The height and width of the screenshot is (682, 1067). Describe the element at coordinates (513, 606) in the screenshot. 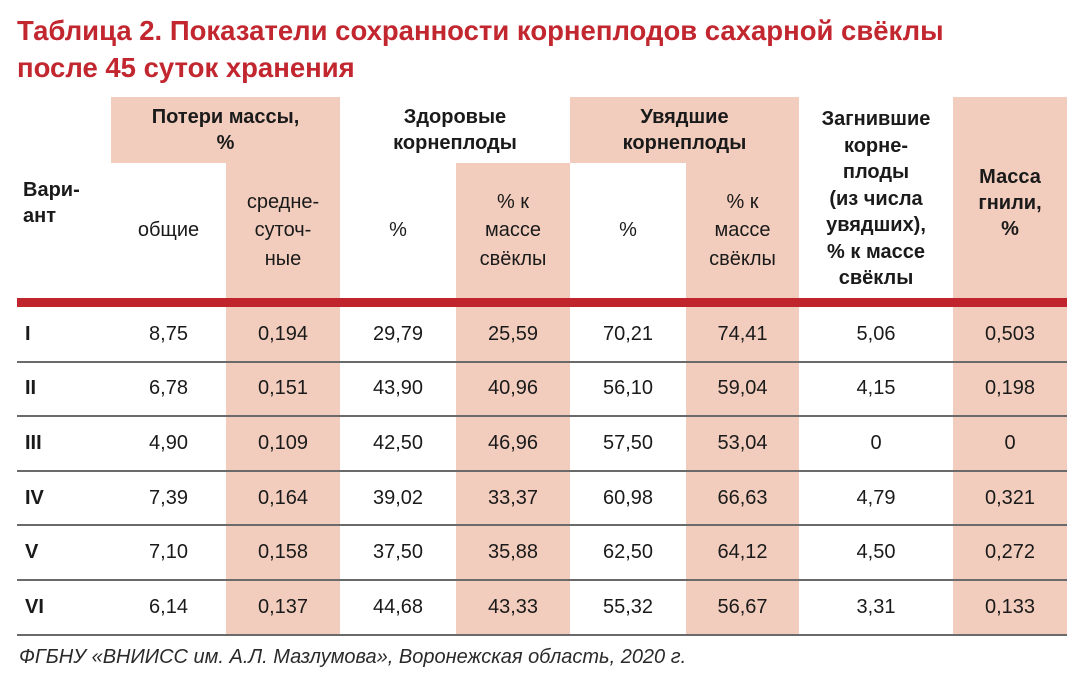

I see `table-cell-healthy-mass: 43,33` at that location.